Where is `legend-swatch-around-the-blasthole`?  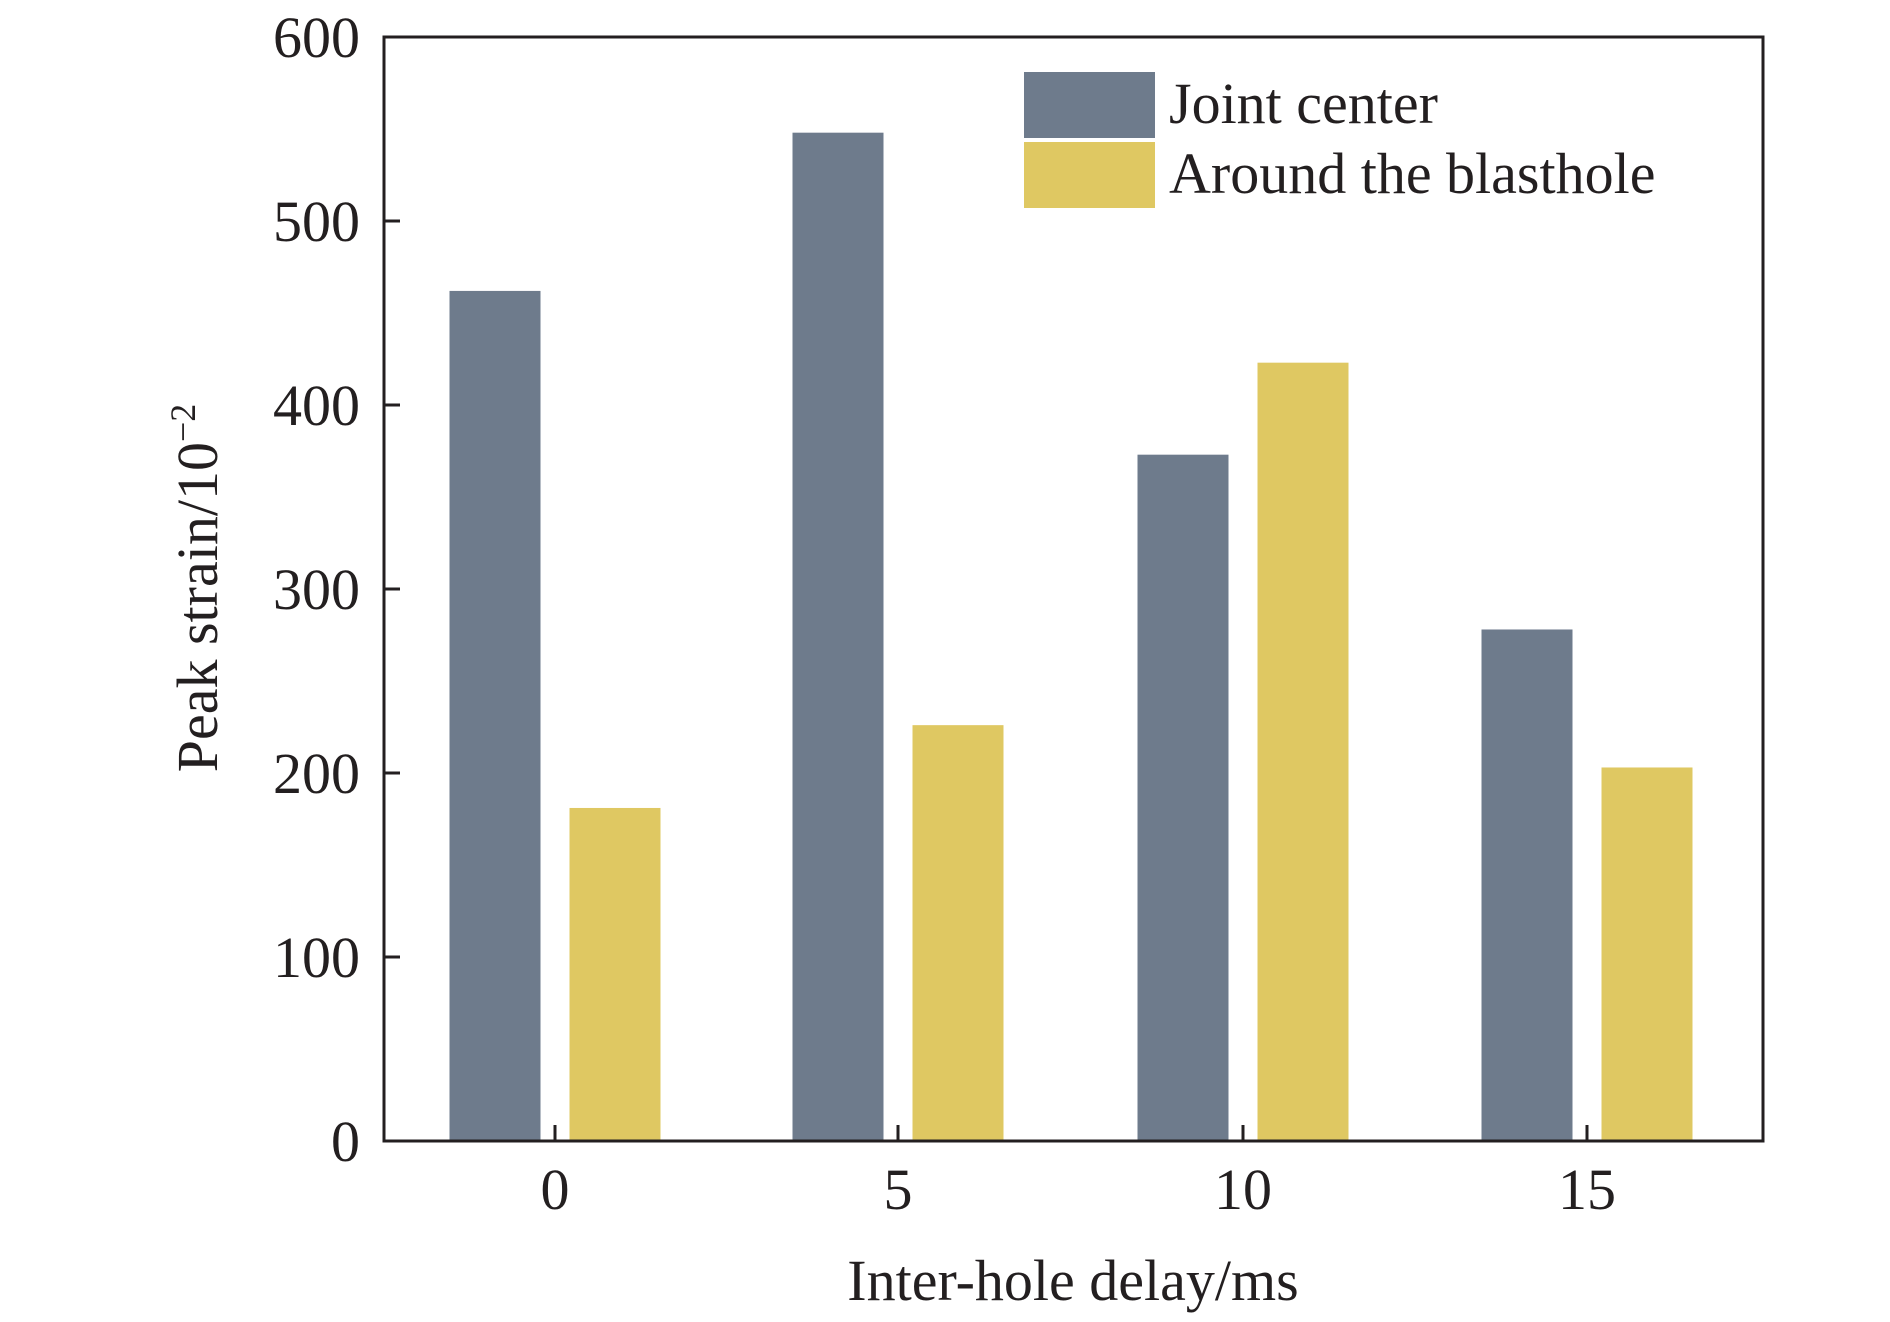
legend-swatch-around-the-blasthole is located at coordinates (1089, 175).